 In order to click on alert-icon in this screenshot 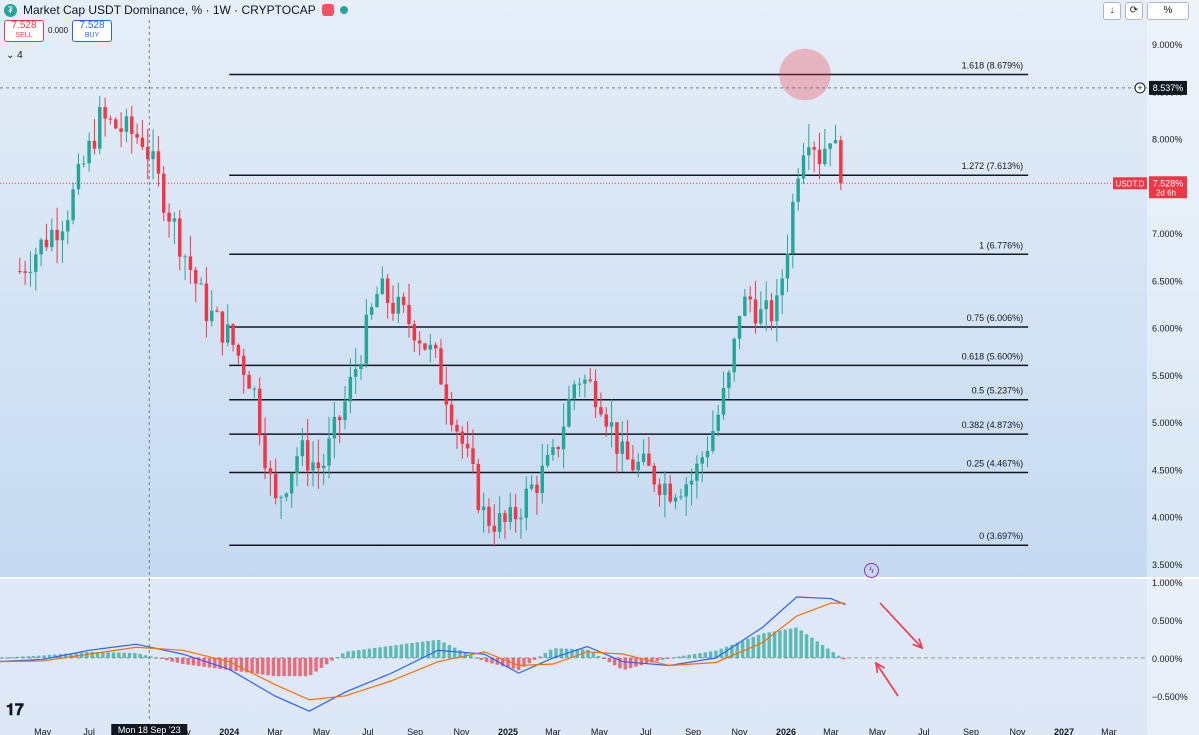, I will do `click(327, 10)`.